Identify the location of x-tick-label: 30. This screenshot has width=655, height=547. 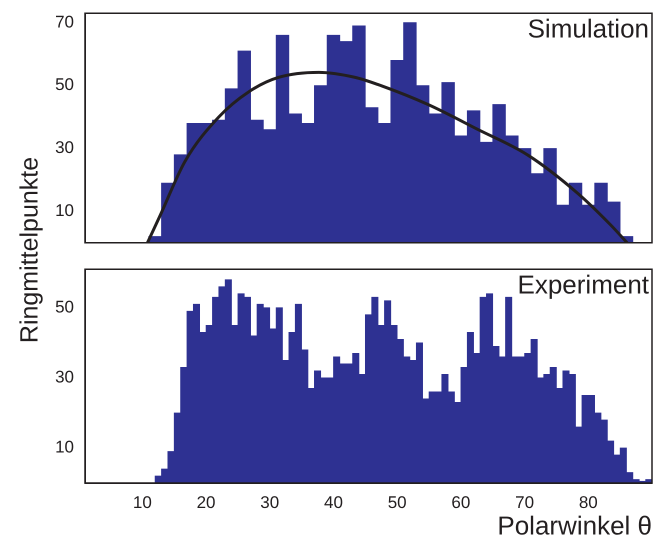
(270, 502).